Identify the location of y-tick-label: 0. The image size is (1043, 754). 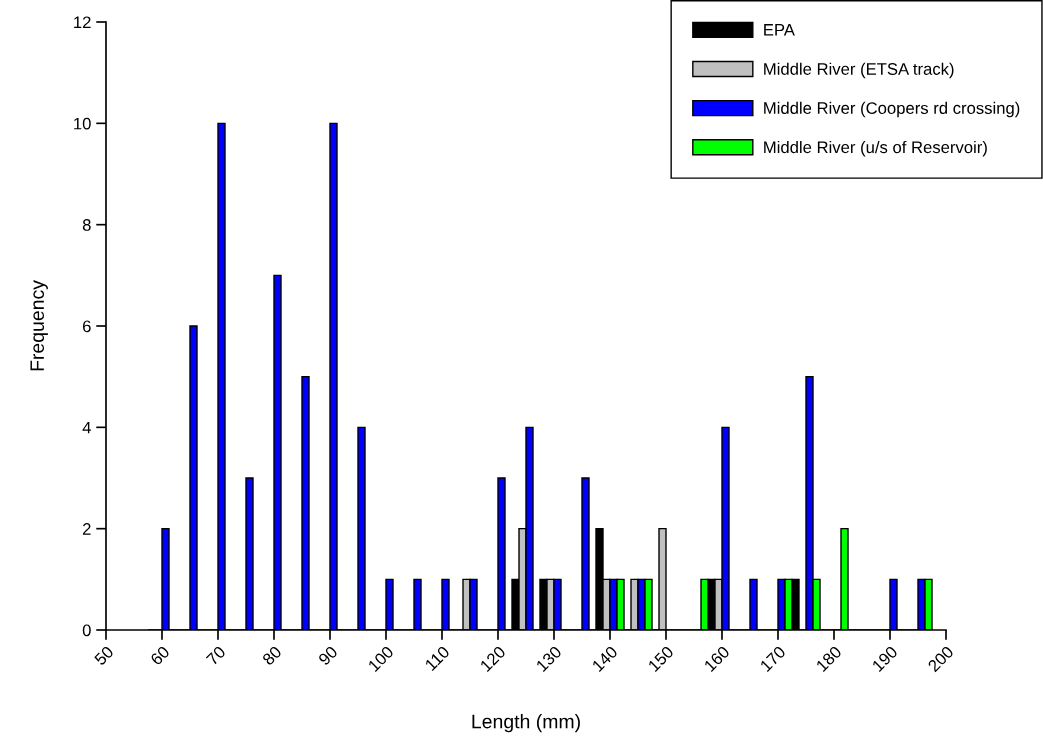
(86, 630).